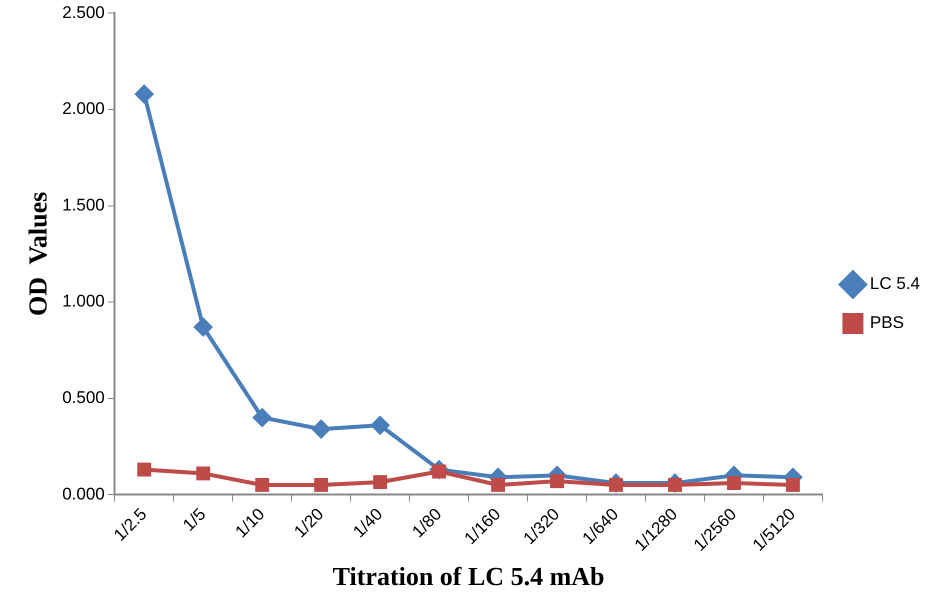 This screenshot has width=940, height=608. What do you see at coordinates (895, 284) in the screenshot?
I see `legend-label: LC 5.4` at bounding box center [895, 284].